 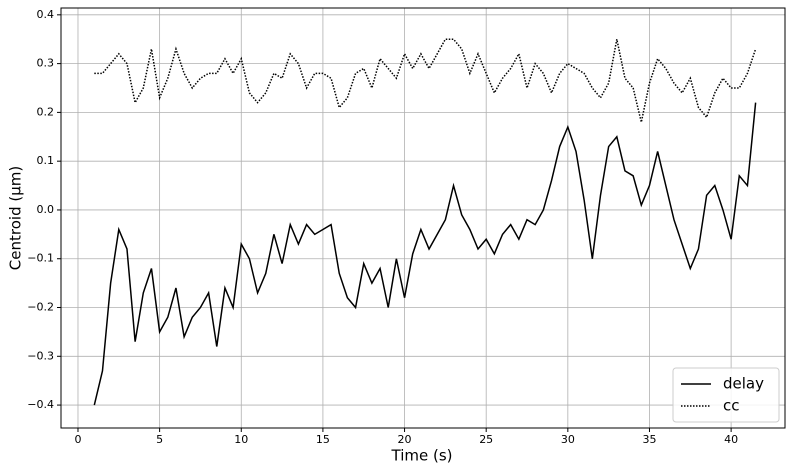 I want to click on legend-label: delay, so click(x=743, y=384).